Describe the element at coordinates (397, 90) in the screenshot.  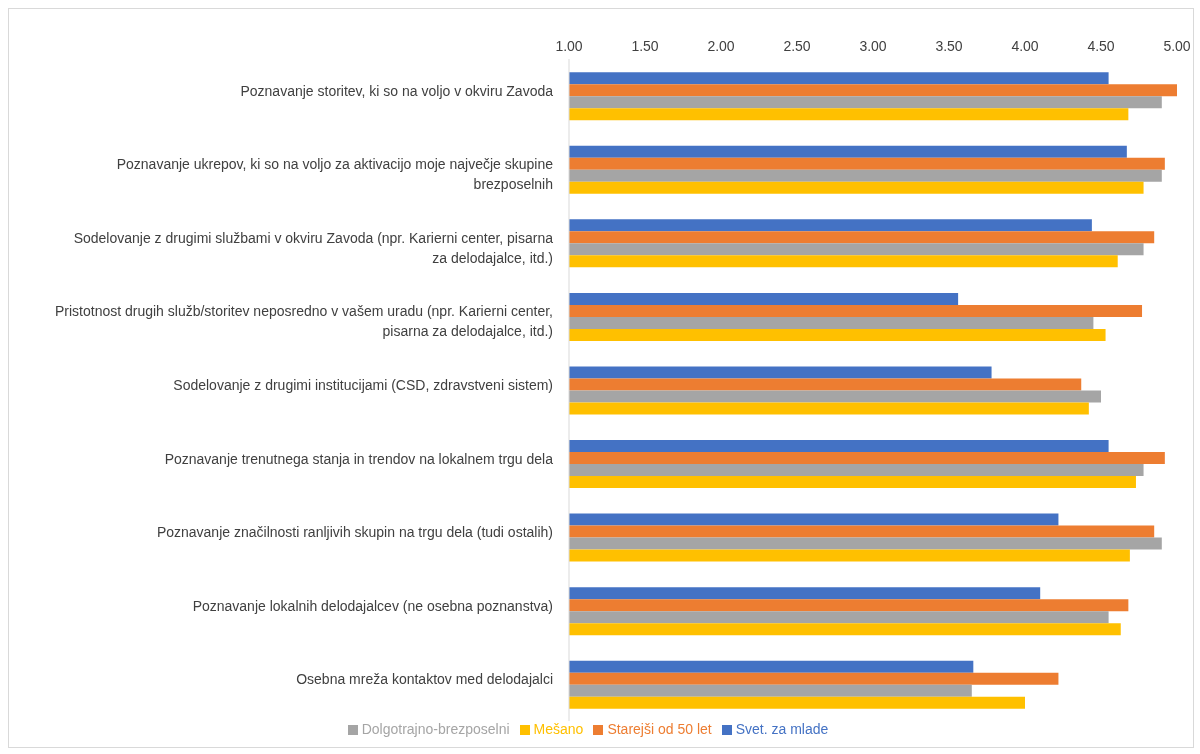
I see `y-tick-label: Poznavanje storitev, ki so na voljo v okviru Zavoda` at that location.